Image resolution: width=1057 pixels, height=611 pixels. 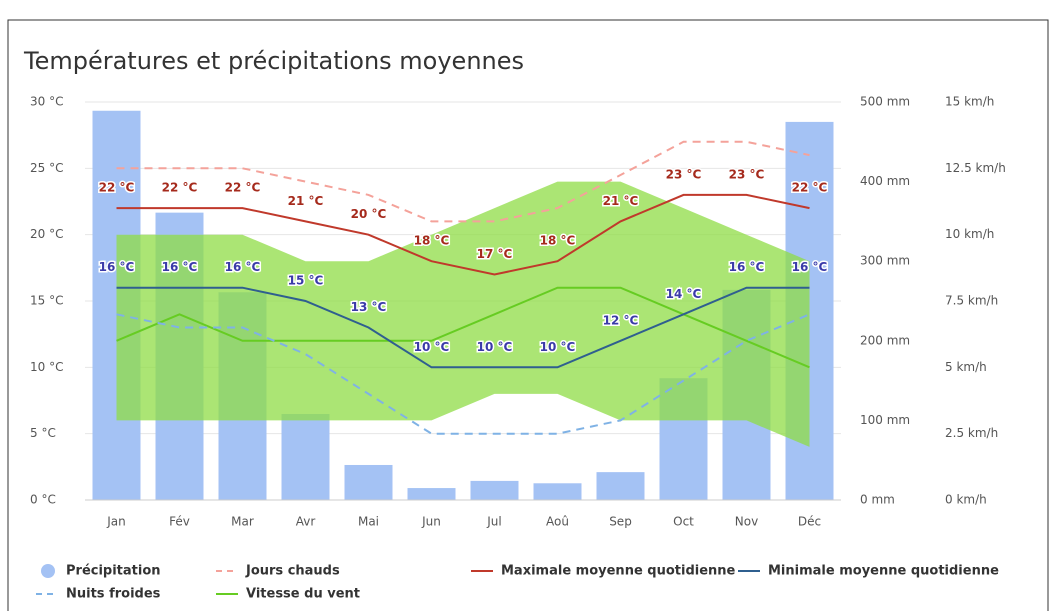 I want to click on legend-item: Jours chauds, so click(x=278, y=571).